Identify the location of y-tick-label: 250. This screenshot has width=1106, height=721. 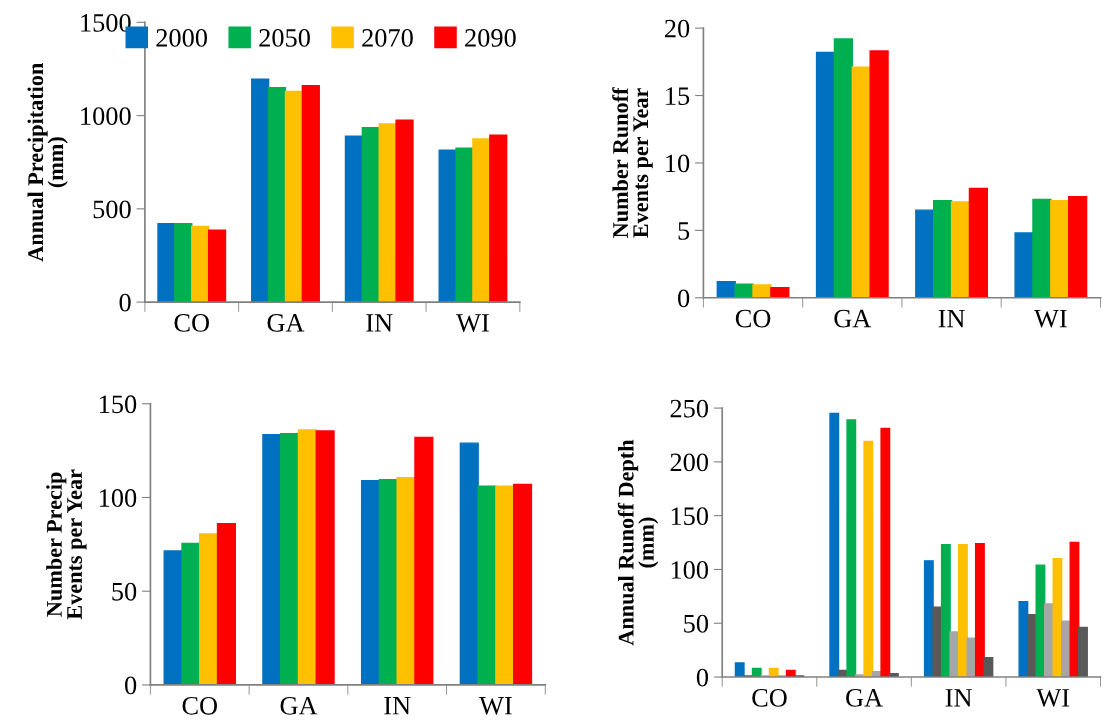
(689, 408).